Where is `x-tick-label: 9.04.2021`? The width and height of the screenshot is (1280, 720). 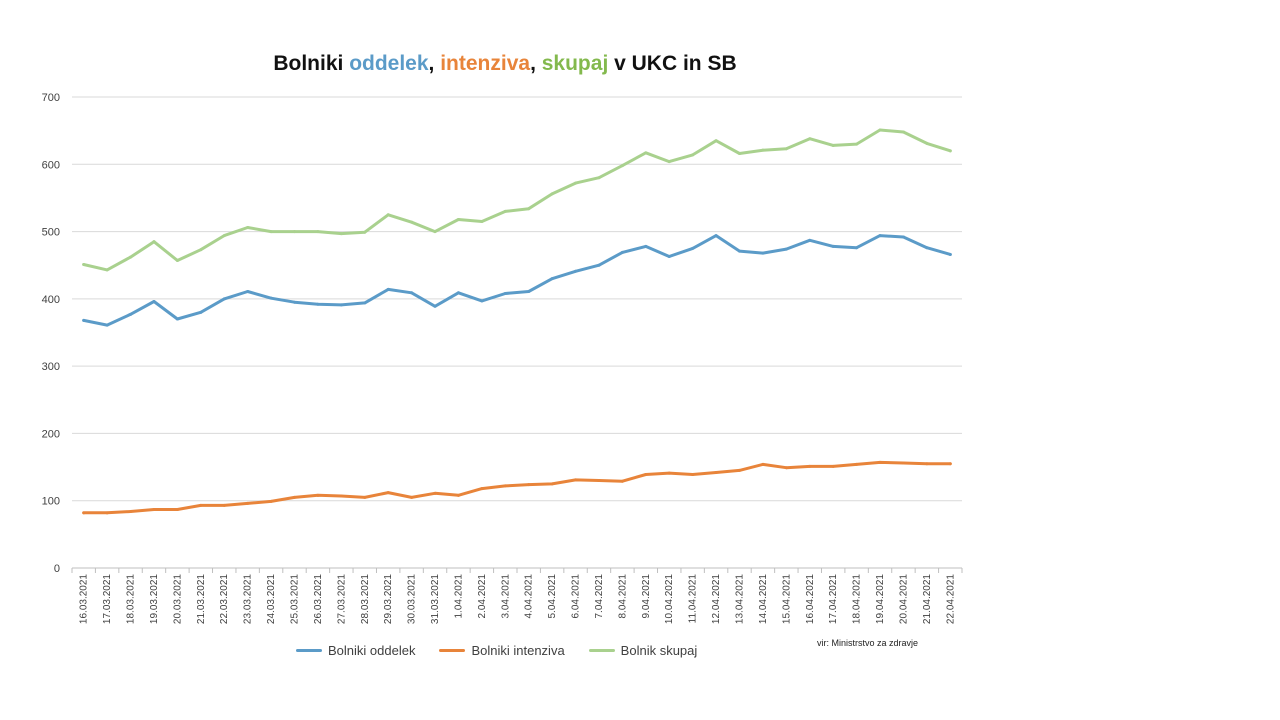 x-tick-label: 9.04.2021 is located at coordinates (646, 596).